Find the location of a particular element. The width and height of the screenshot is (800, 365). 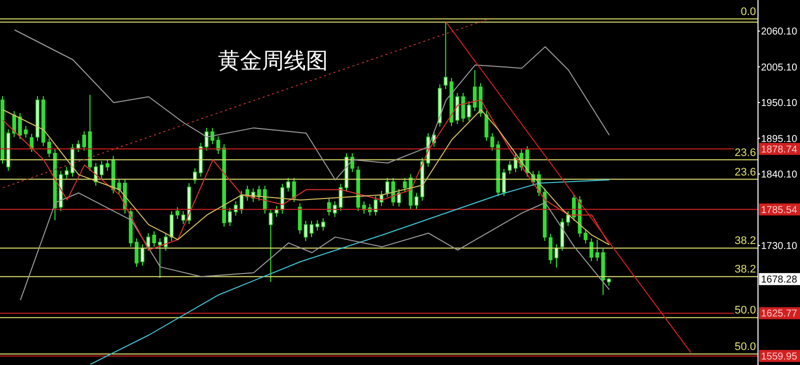

annotation: 0.0 is located at coordinates (748, 12).